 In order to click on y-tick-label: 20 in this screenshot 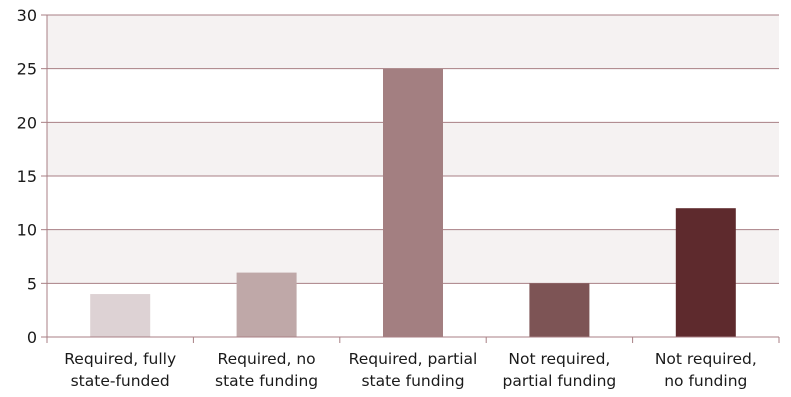, I will do `click(27, 122)`.